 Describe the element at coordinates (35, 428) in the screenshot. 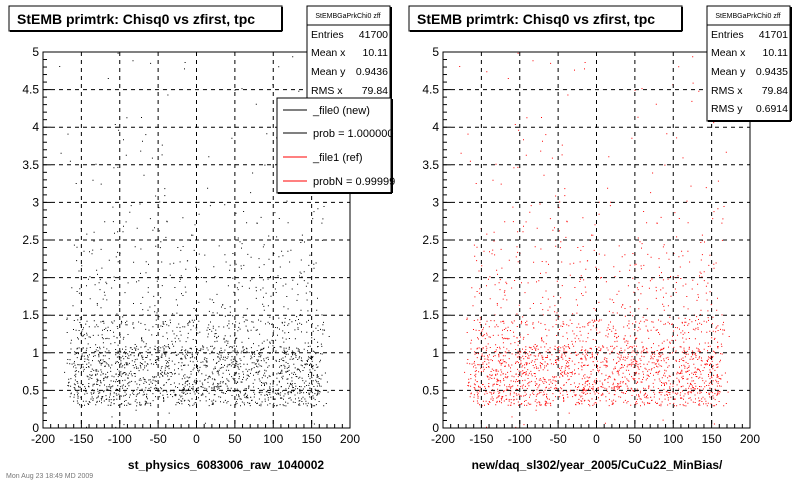

I see `left-y-tick-label: 0` at that location.